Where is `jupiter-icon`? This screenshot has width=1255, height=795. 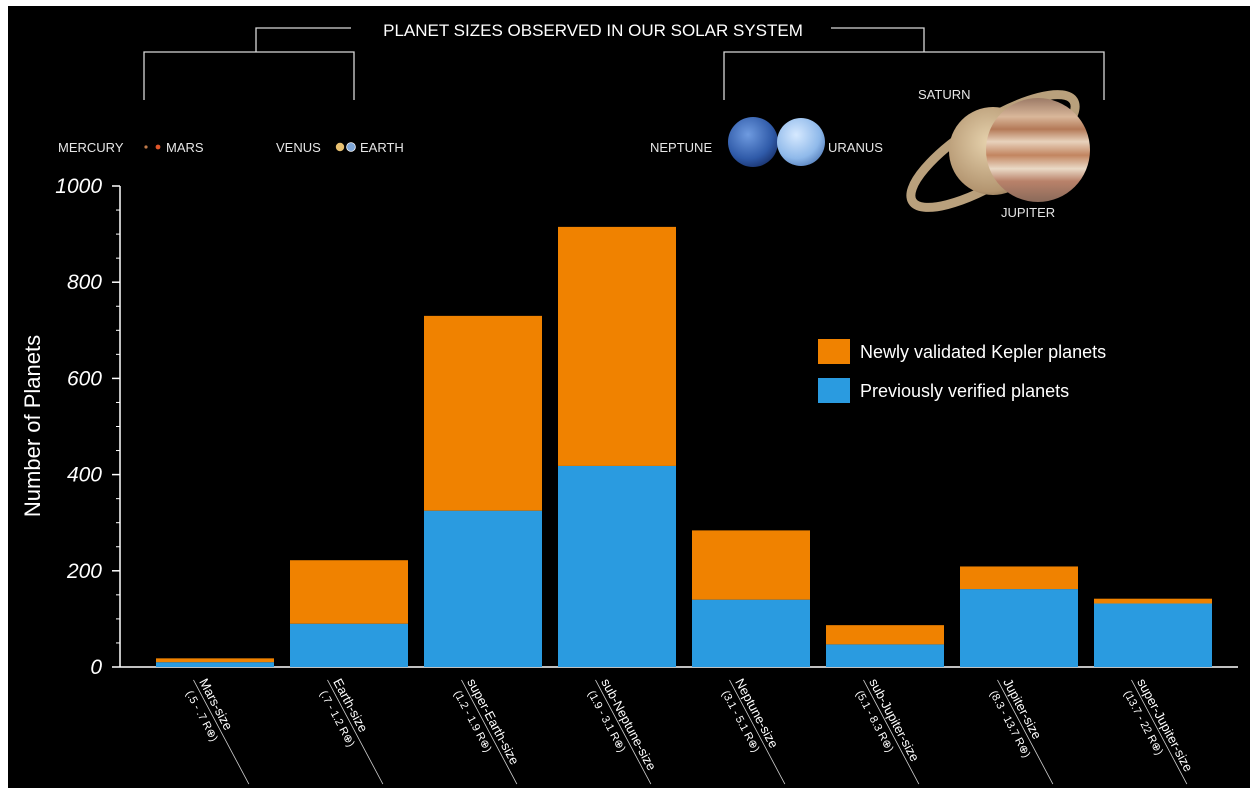
jupiter-icon is located at coordinates (1038, 150).